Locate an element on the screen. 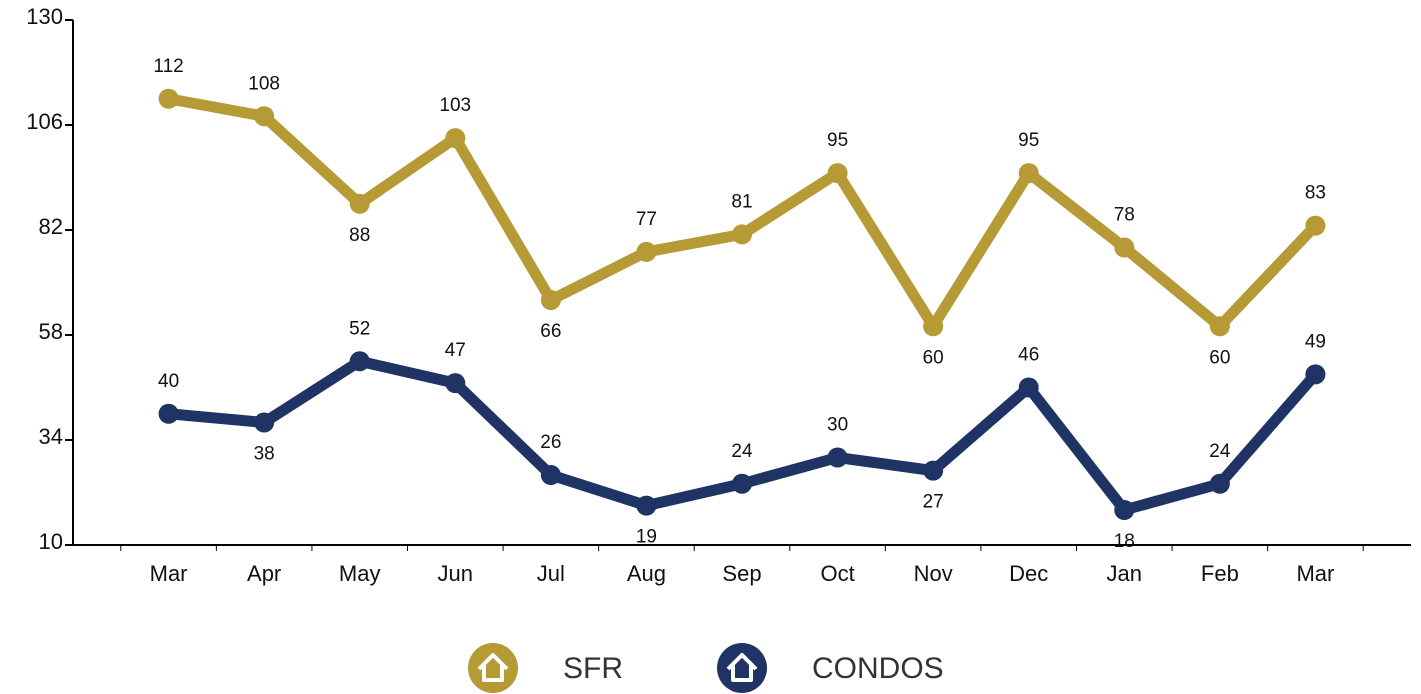 The image size is (1421, 694). x-tick-label: Aug is located at coordinates (646, 573).